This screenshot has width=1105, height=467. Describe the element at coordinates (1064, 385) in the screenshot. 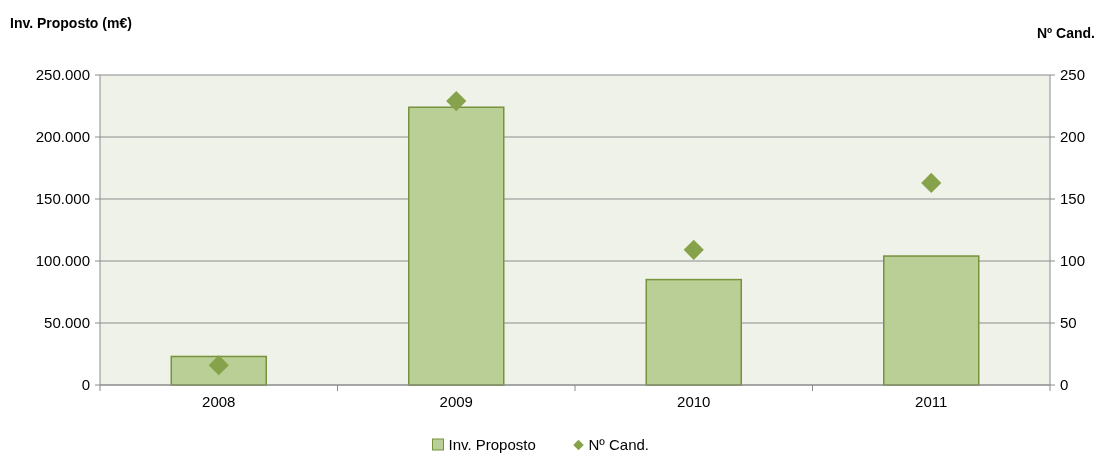

I see `y2-tick-label: 0` at that location.